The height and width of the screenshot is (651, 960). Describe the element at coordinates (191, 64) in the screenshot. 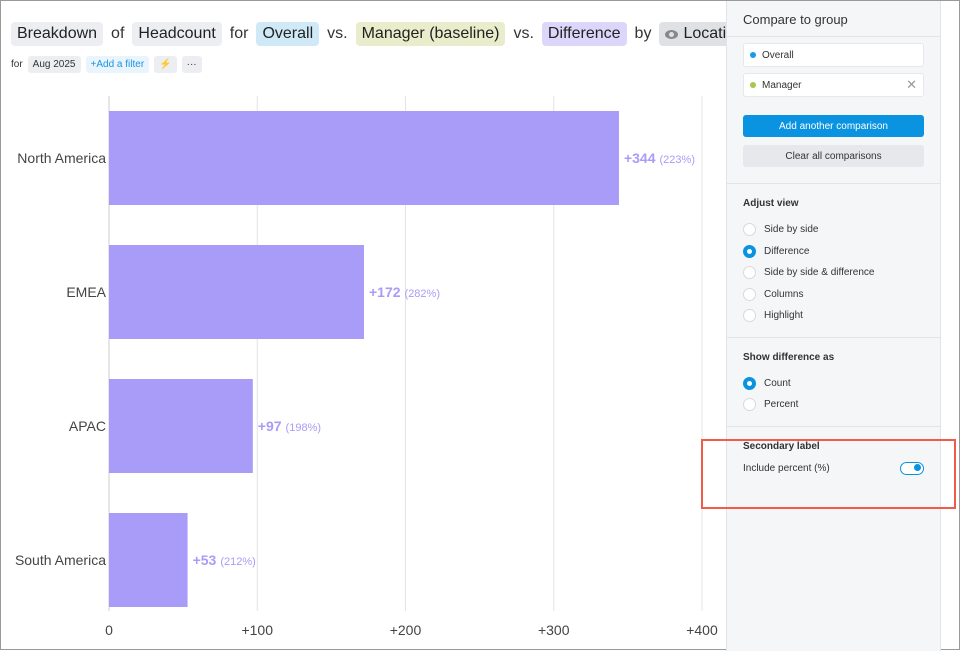

I see `more-button: ···` at that location.